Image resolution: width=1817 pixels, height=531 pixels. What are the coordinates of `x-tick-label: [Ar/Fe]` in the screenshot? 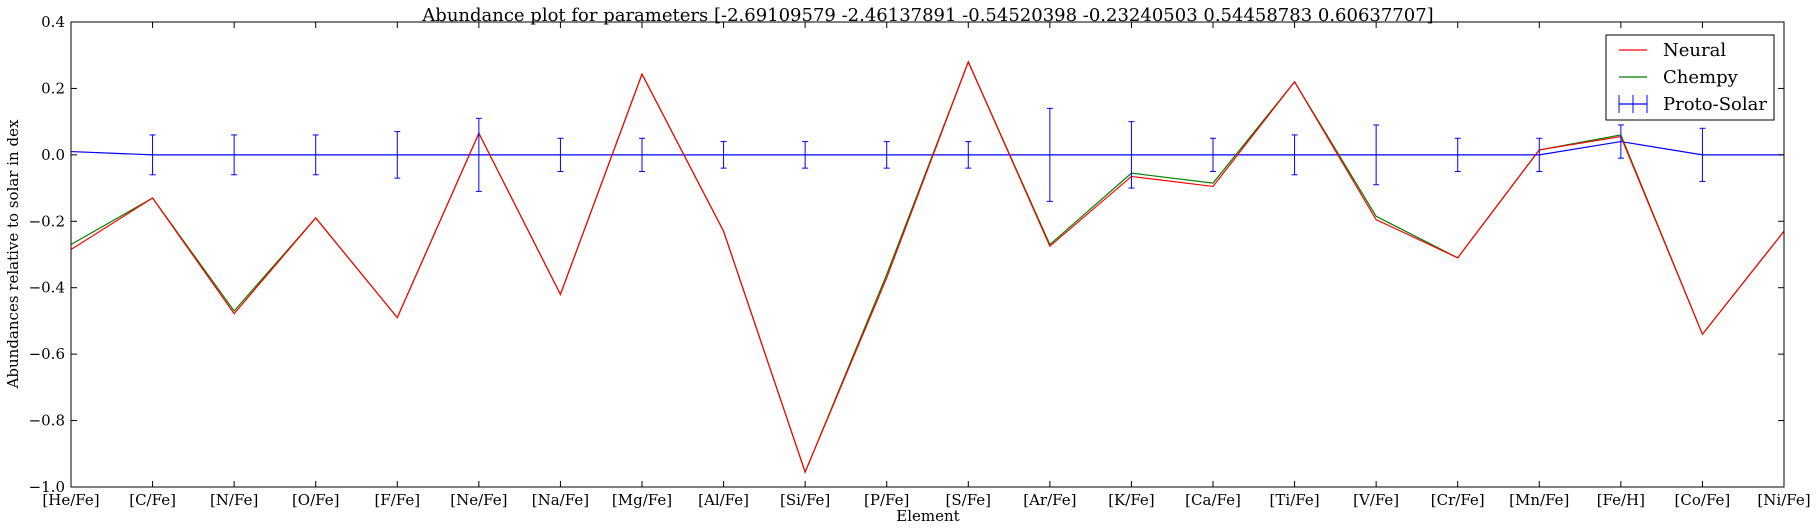 It's located at (1049, 500).